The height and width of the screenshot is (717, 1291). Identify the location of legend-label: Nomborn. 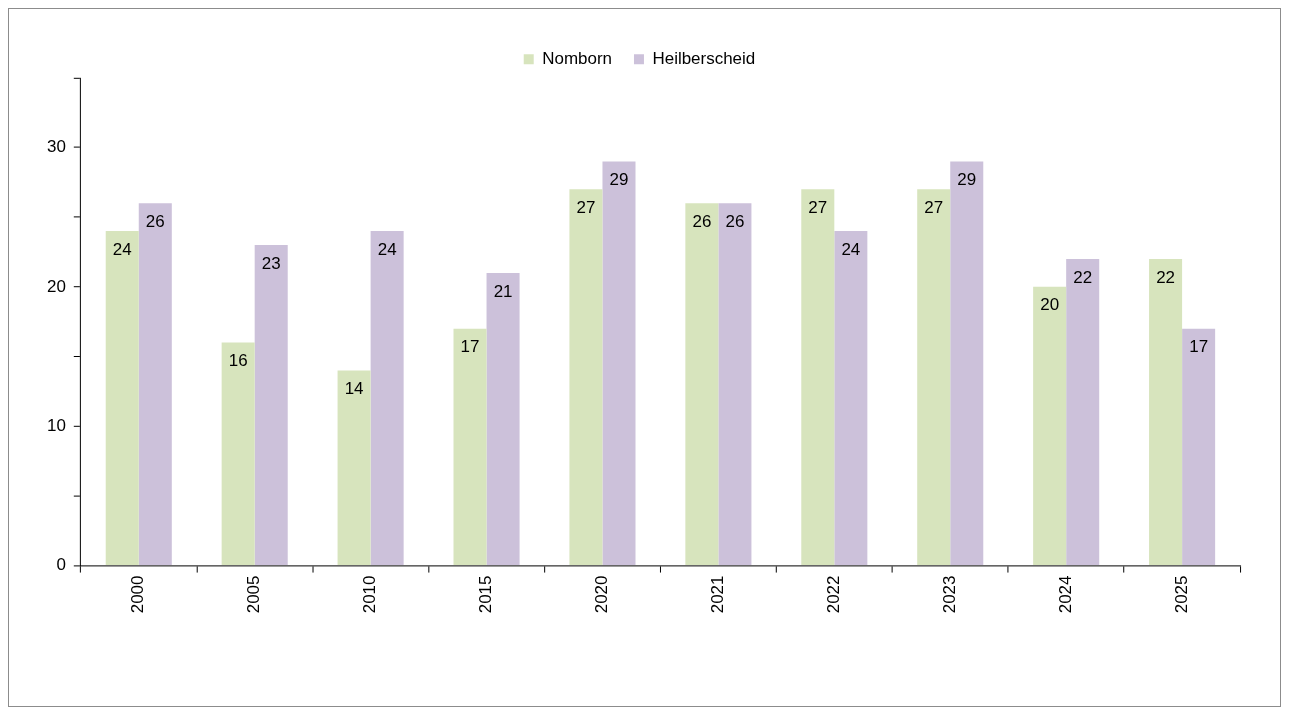
(577, 59).